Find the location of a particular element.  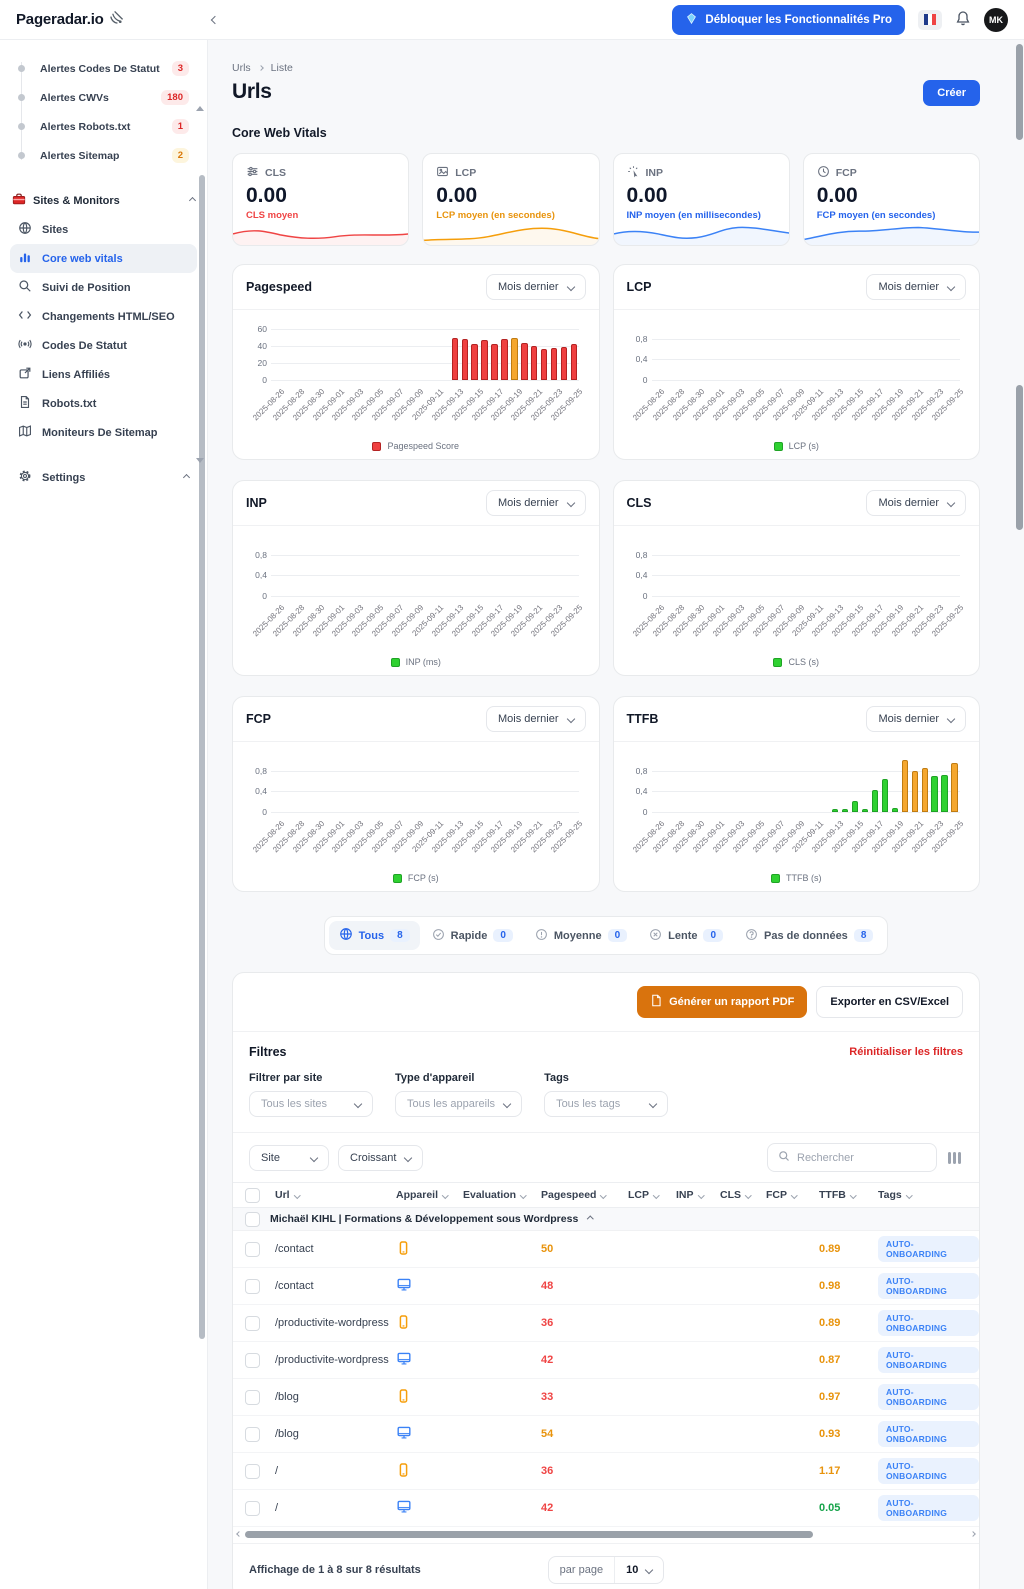

table-row: /contact 48 0.98 AUTO-ONBOARDING is located at coordinates (606, 1286).